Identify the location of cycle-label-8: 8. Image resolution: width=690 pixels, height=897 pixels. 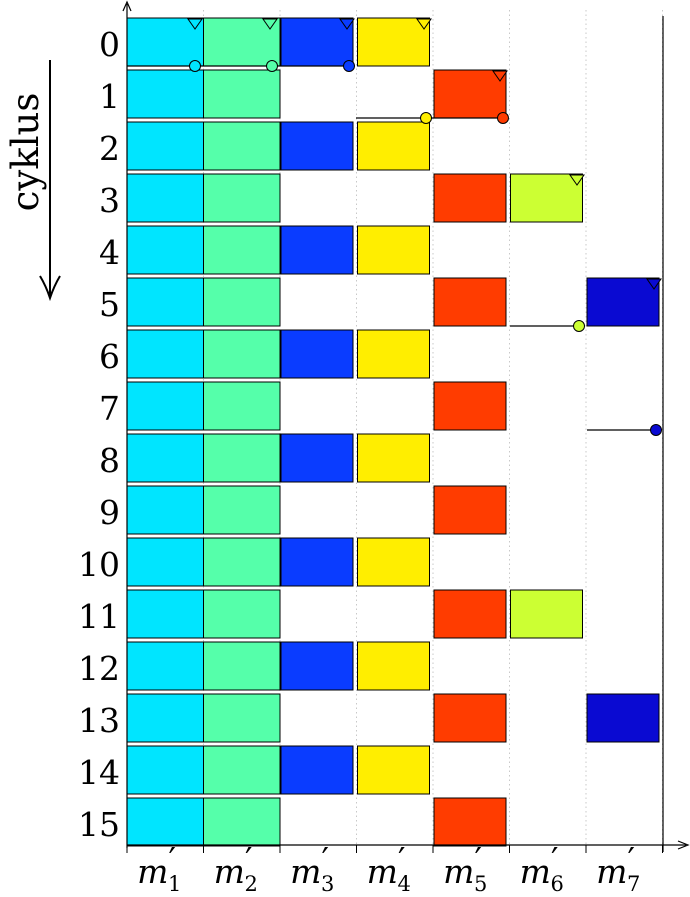
(109, 460).